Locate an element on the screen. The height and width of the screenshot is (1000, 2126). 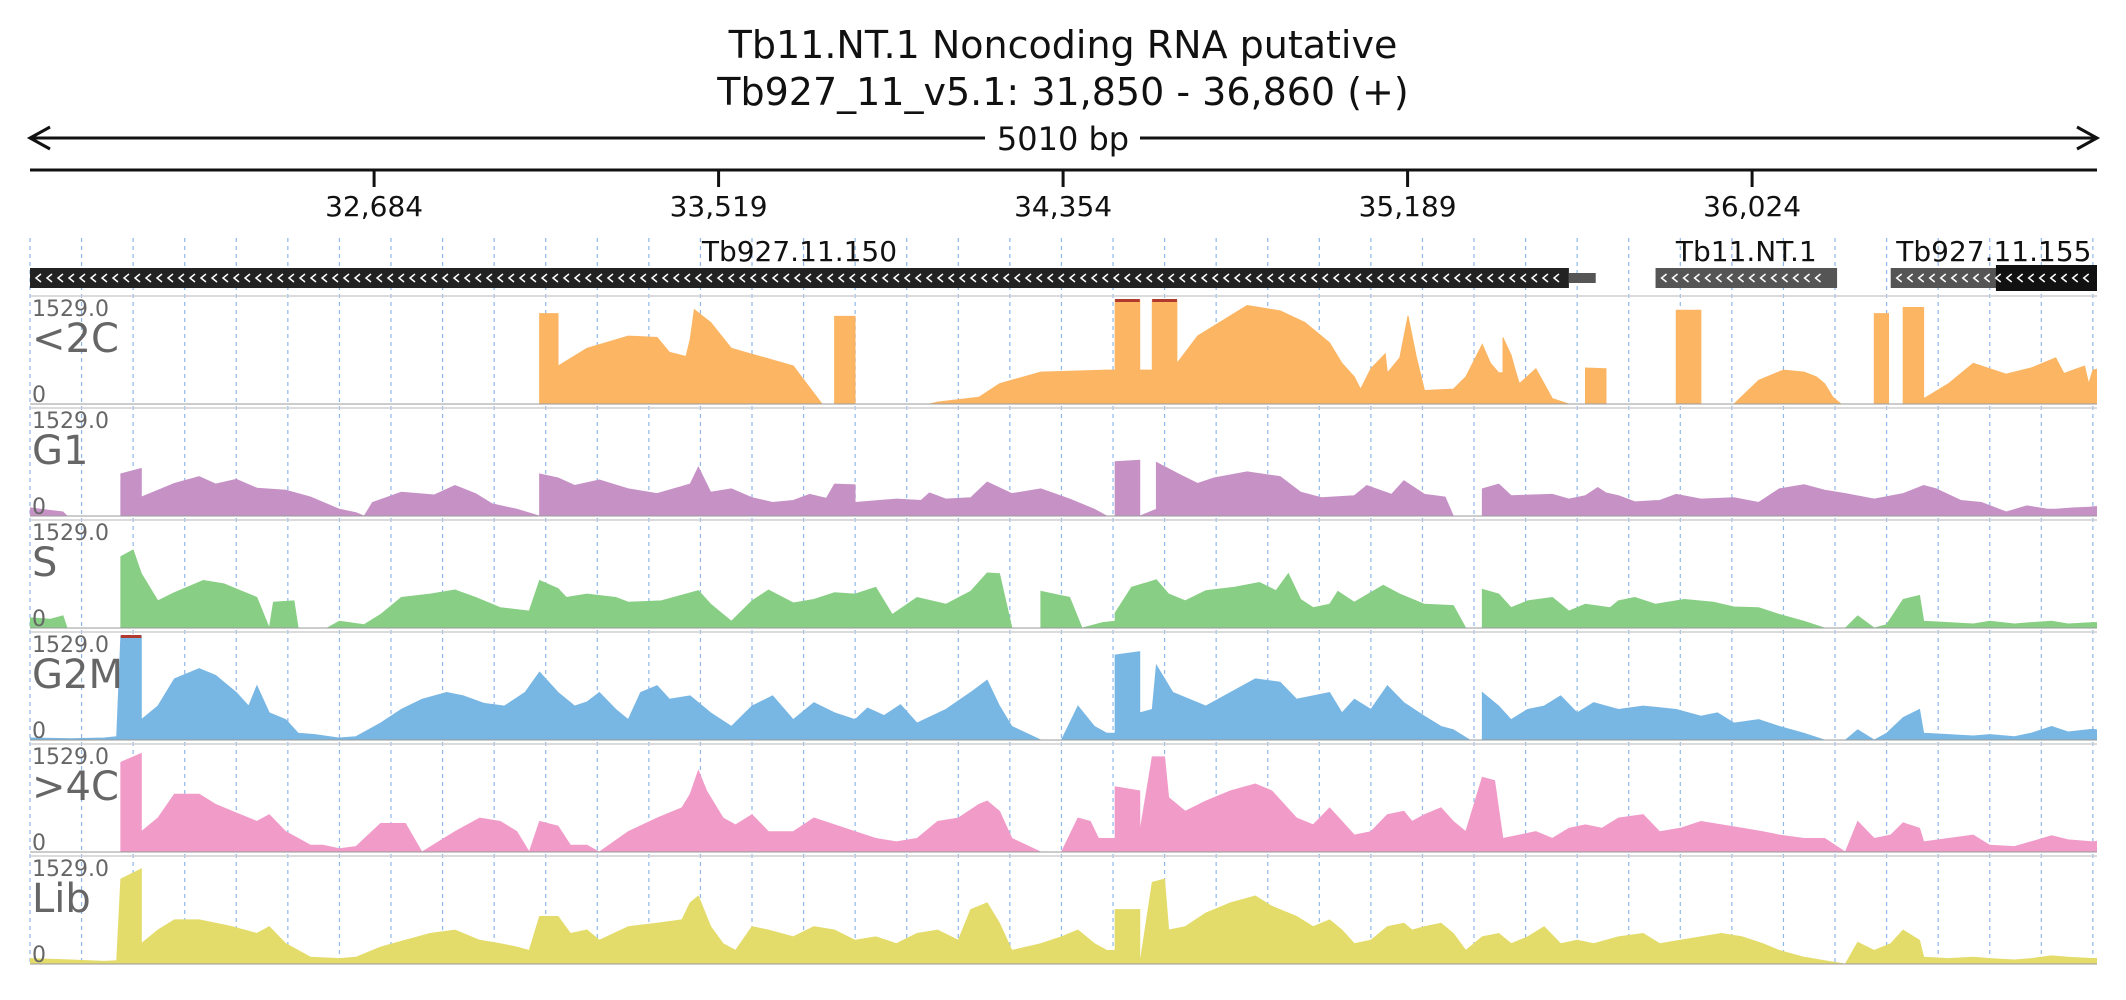
gene-feature: Tb927.11.150 is located at coordinates (813, 261).